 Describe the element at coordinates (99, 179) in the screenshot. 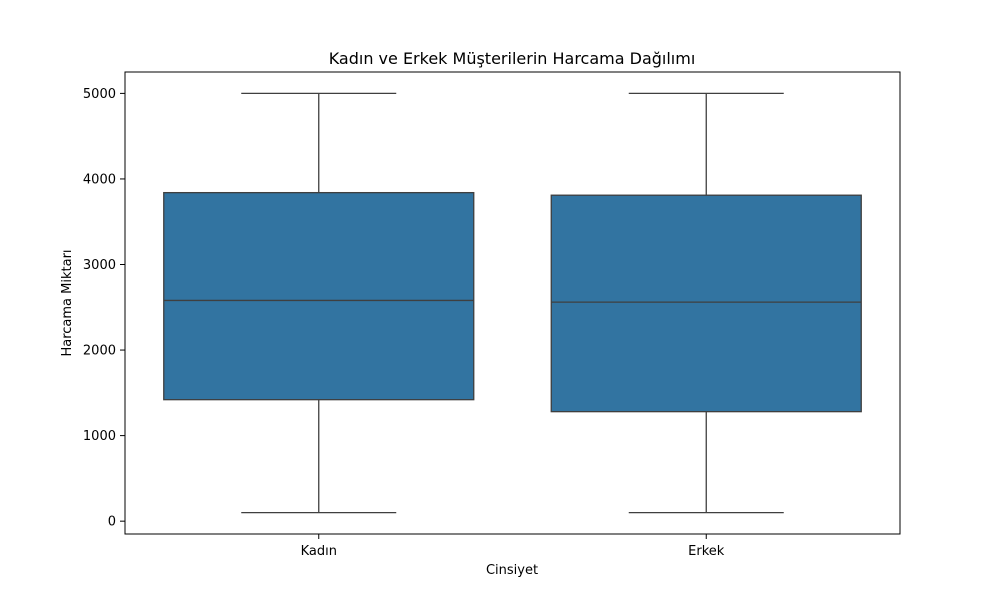

I see `y-tick-label: 4000` at that location.